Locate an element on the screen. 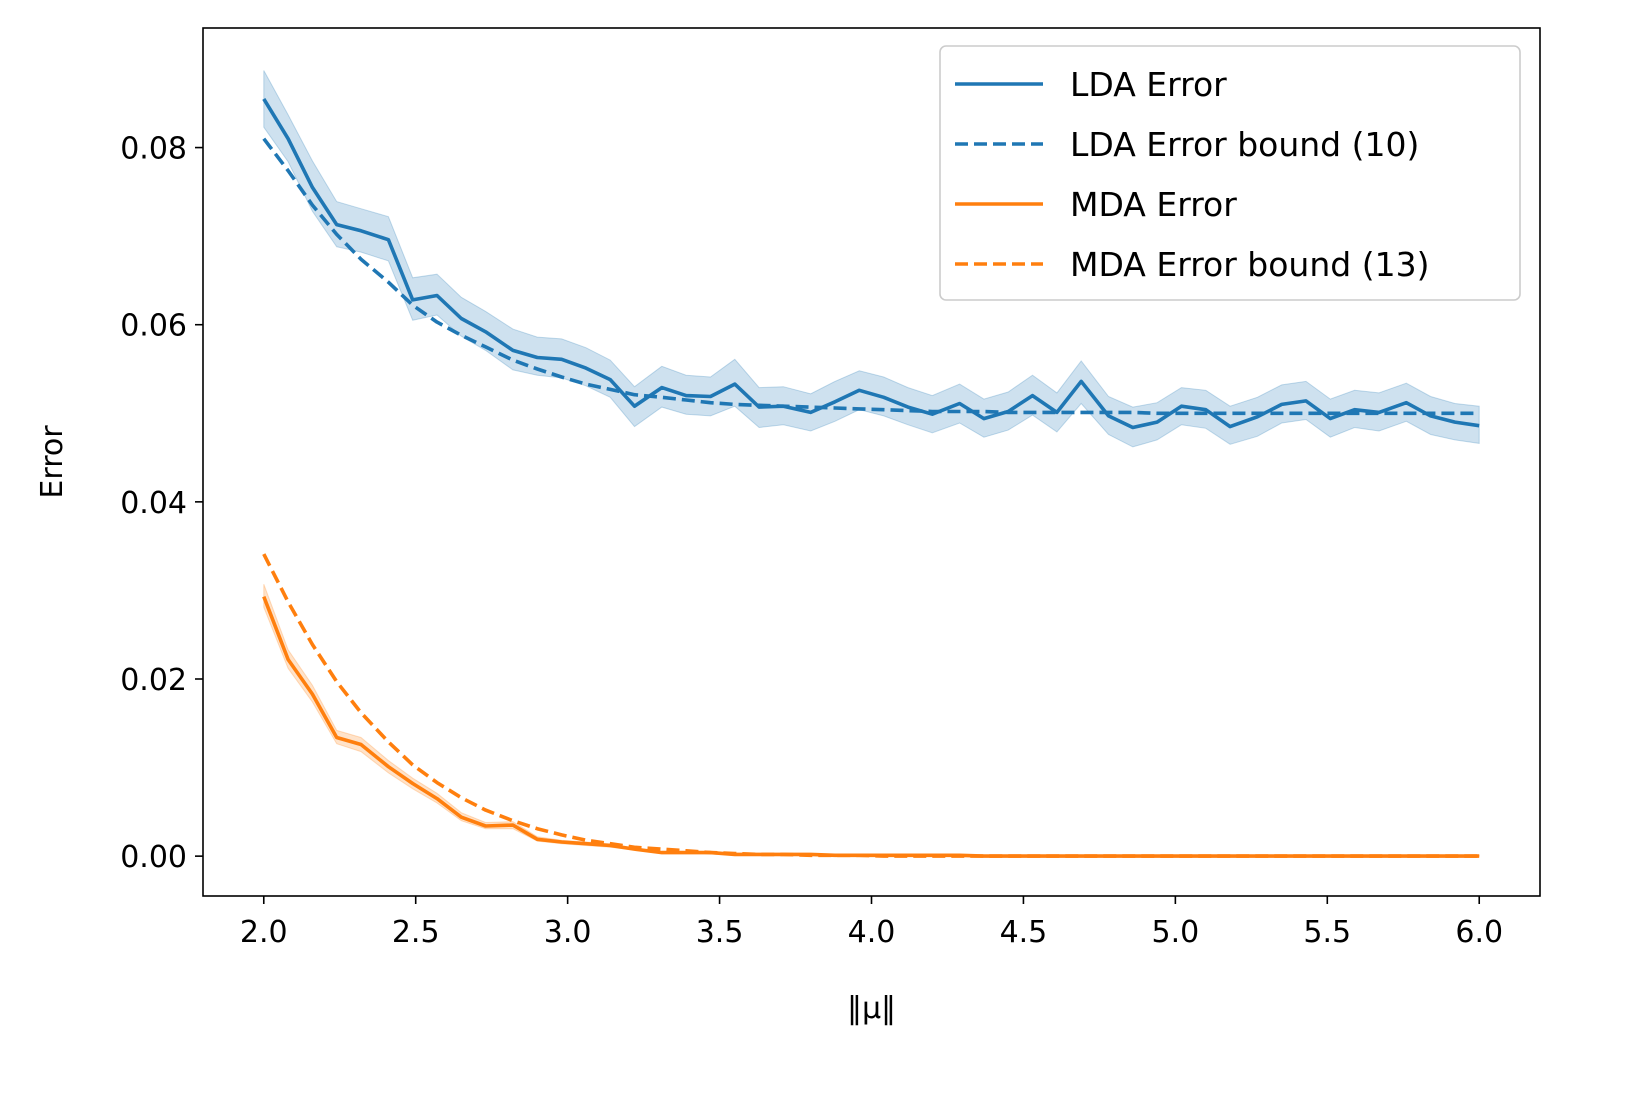 This screenshot has height=1100, width=1635. legend-label-1: LDA Error bound (10) is located at coordinates (1244, 144).